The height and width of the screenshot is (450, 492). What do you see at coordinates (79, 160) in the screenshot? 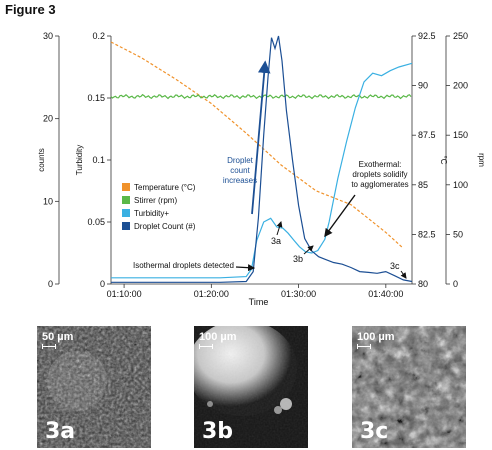
I see `turbidity-axis-label: Turbidity` at bounding box center [79, 160].